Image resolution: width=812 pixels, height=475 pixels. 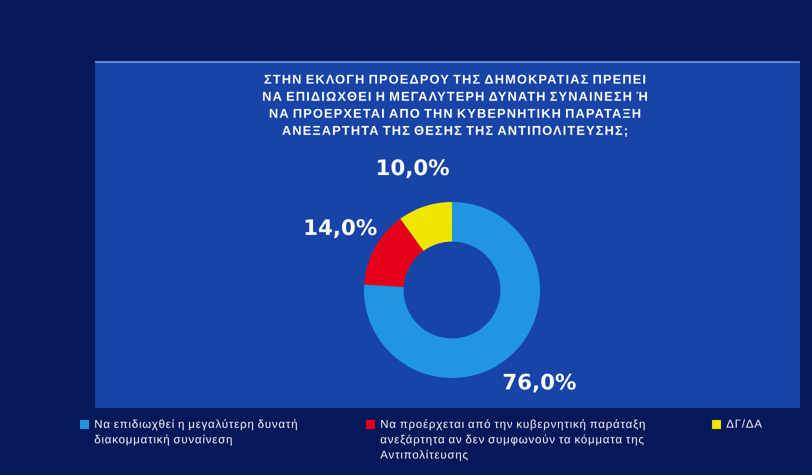 What do you see at coordinates (512, 440) in the screenshot?
I see `legend-label: Να προέρχεται από την κυβερνητική παράταξη ανεξάρτητα αν δεν συμφωνούν τα κόμματα της Αντιπολίτευσης` at bounding box center [512, 440].